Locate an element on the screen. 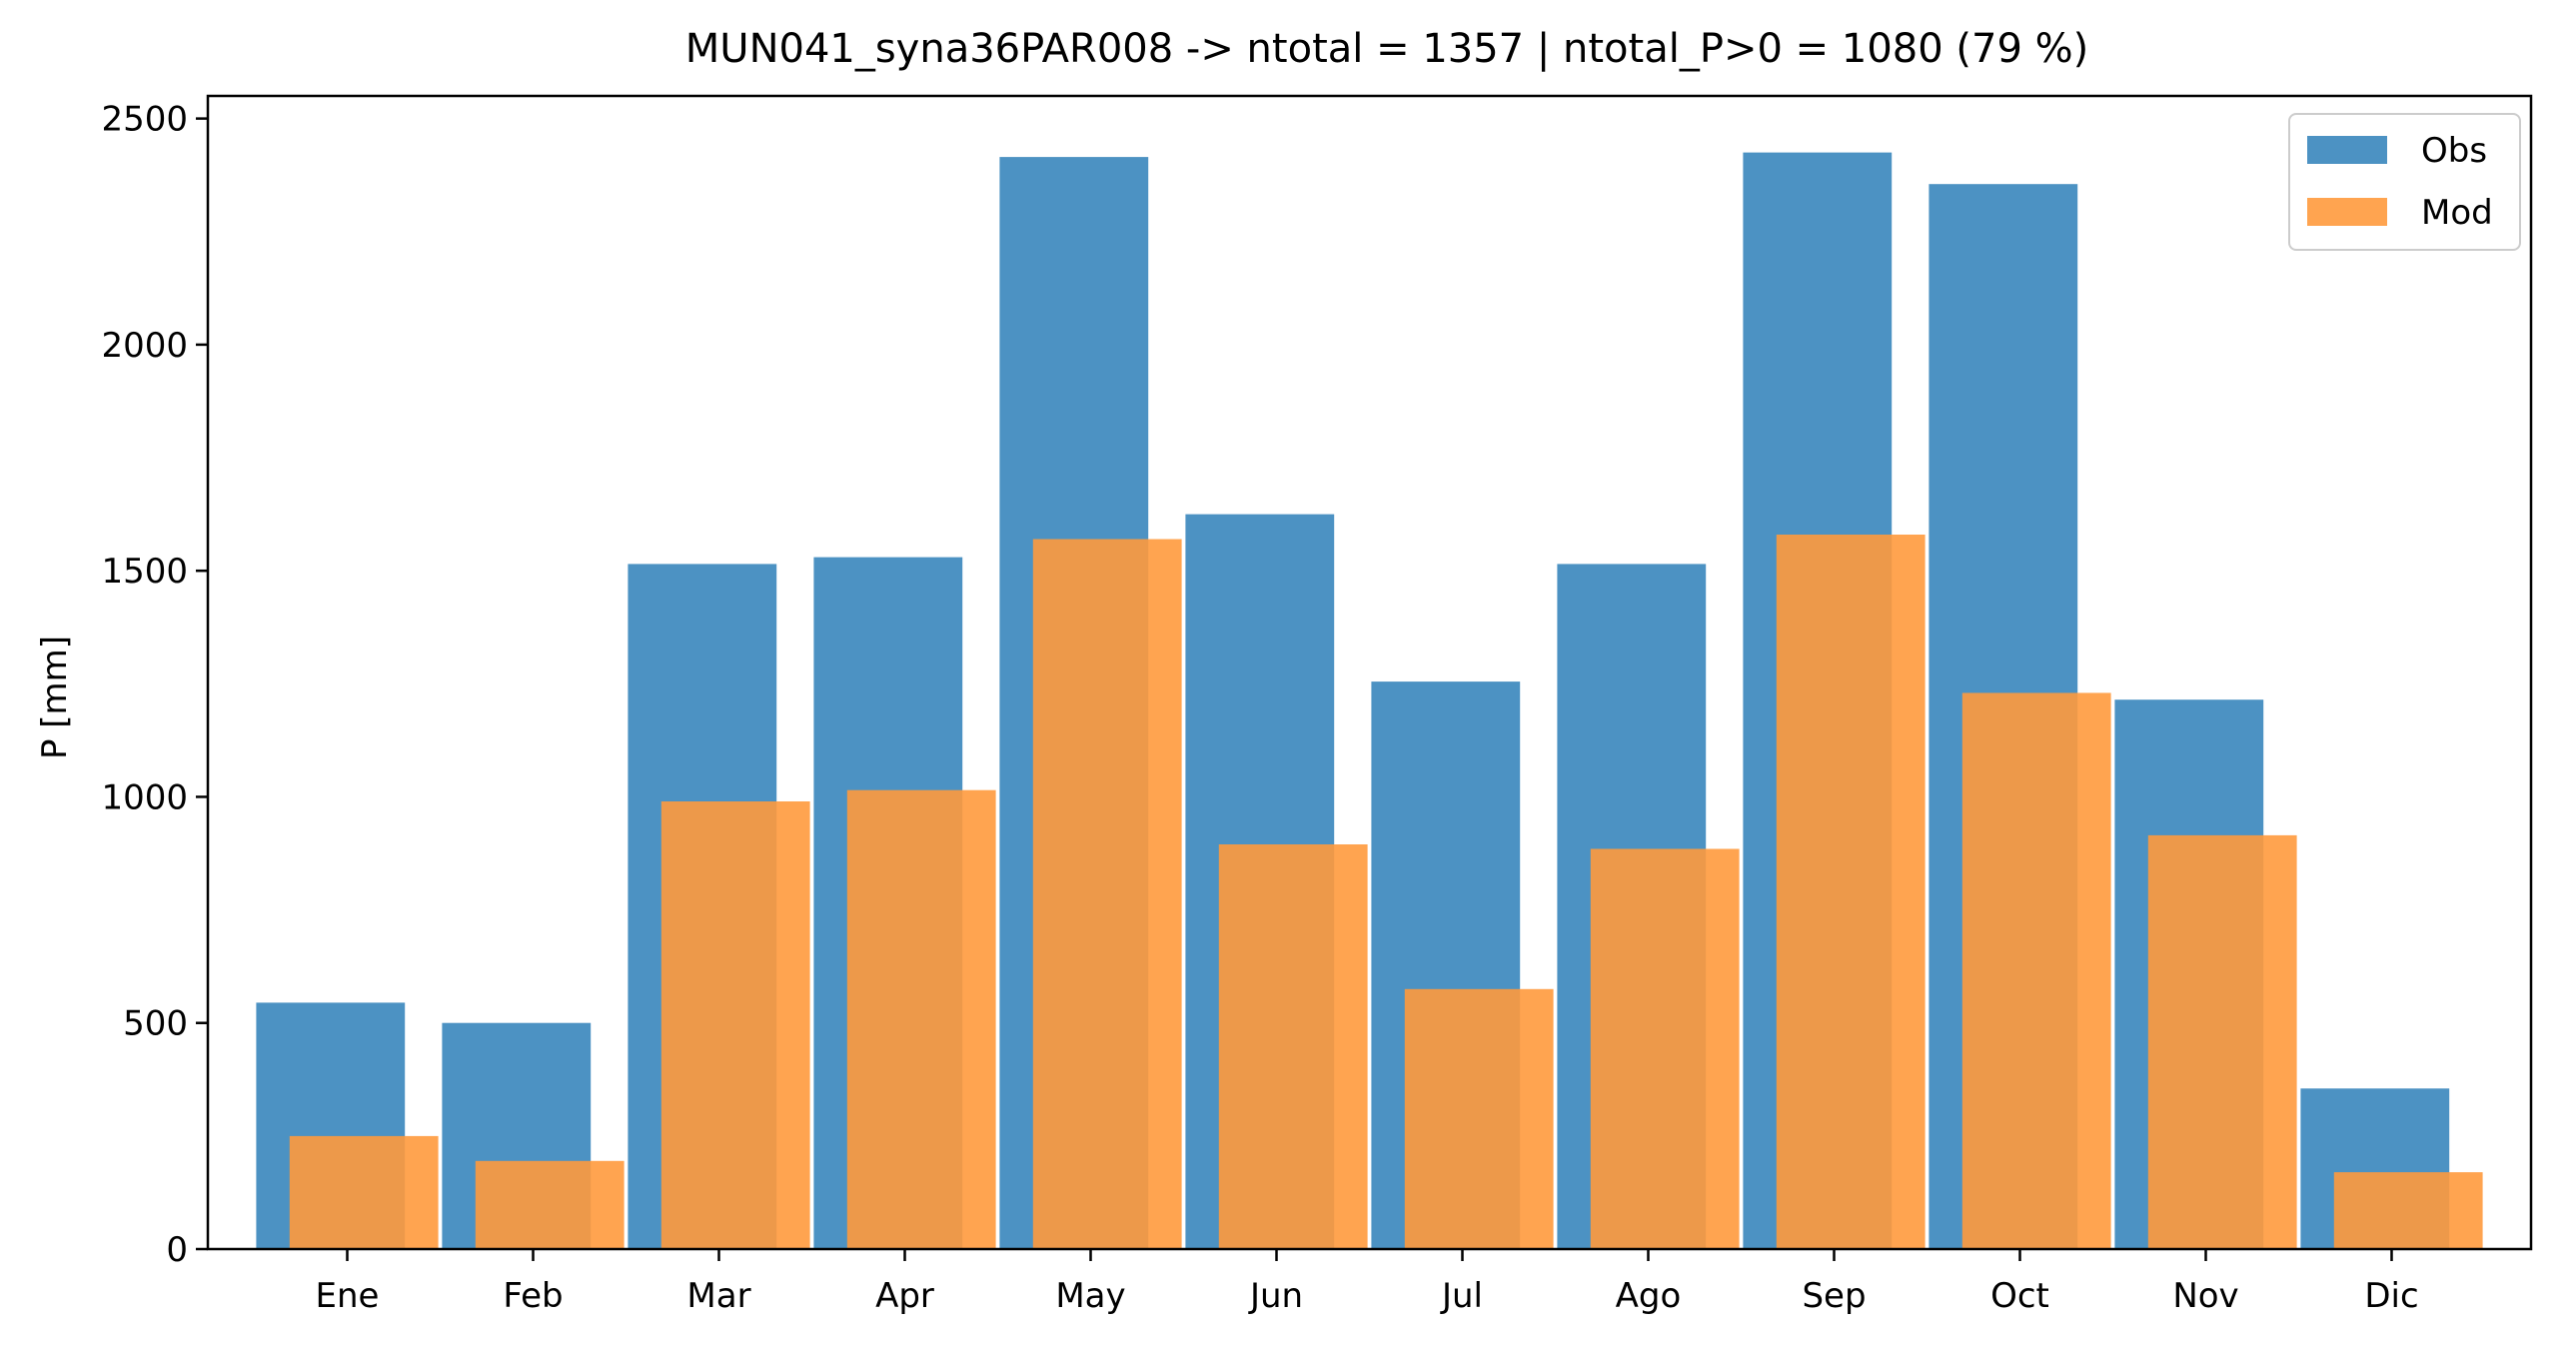 This screenshot has height=1352, width=2576. x-tick-label-jul: Jul is located at coordinates (1461, 1296).